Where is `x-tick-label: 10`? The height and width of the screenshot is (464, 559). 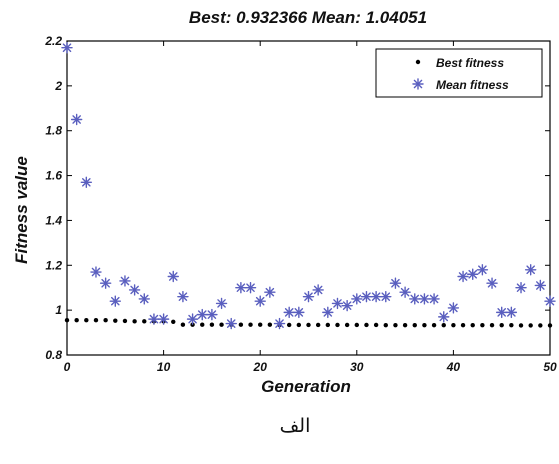
x-tick-label: 10 is located at coordinates (164, 367).